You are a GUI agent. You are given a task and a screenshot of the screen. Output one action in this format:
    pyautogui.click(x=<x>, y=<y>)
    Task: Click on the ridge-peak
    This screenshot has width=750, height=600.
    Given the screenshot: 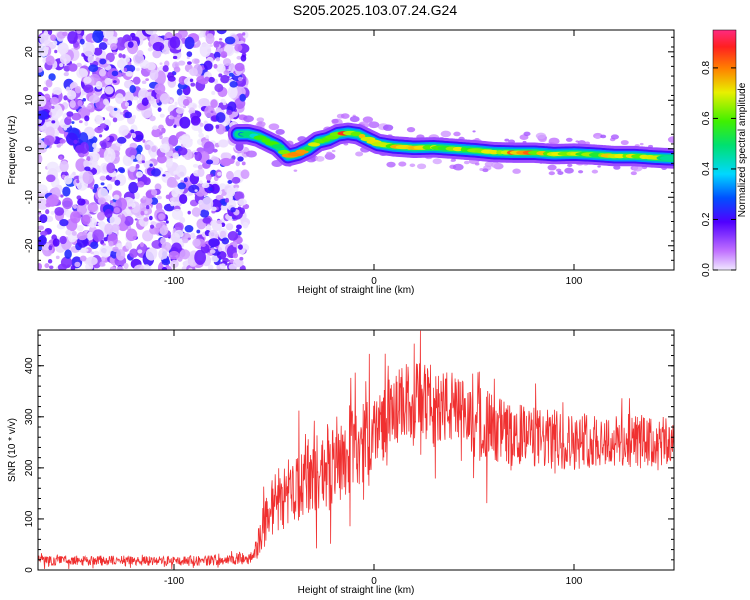 What is the action you would take?
    pyautogui.click(x=284, y=152)
    